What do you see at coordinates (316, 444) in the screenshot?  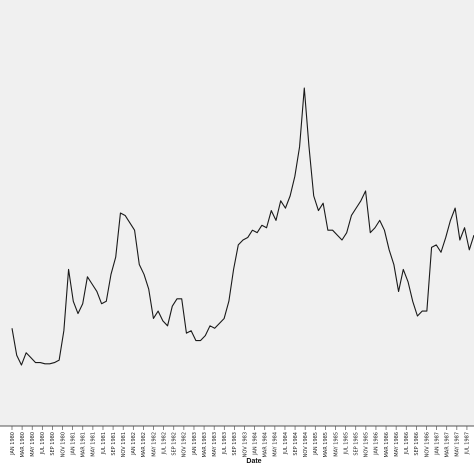 I see `x-tick-label: JAN 1985` at bounding box center [316, 444].